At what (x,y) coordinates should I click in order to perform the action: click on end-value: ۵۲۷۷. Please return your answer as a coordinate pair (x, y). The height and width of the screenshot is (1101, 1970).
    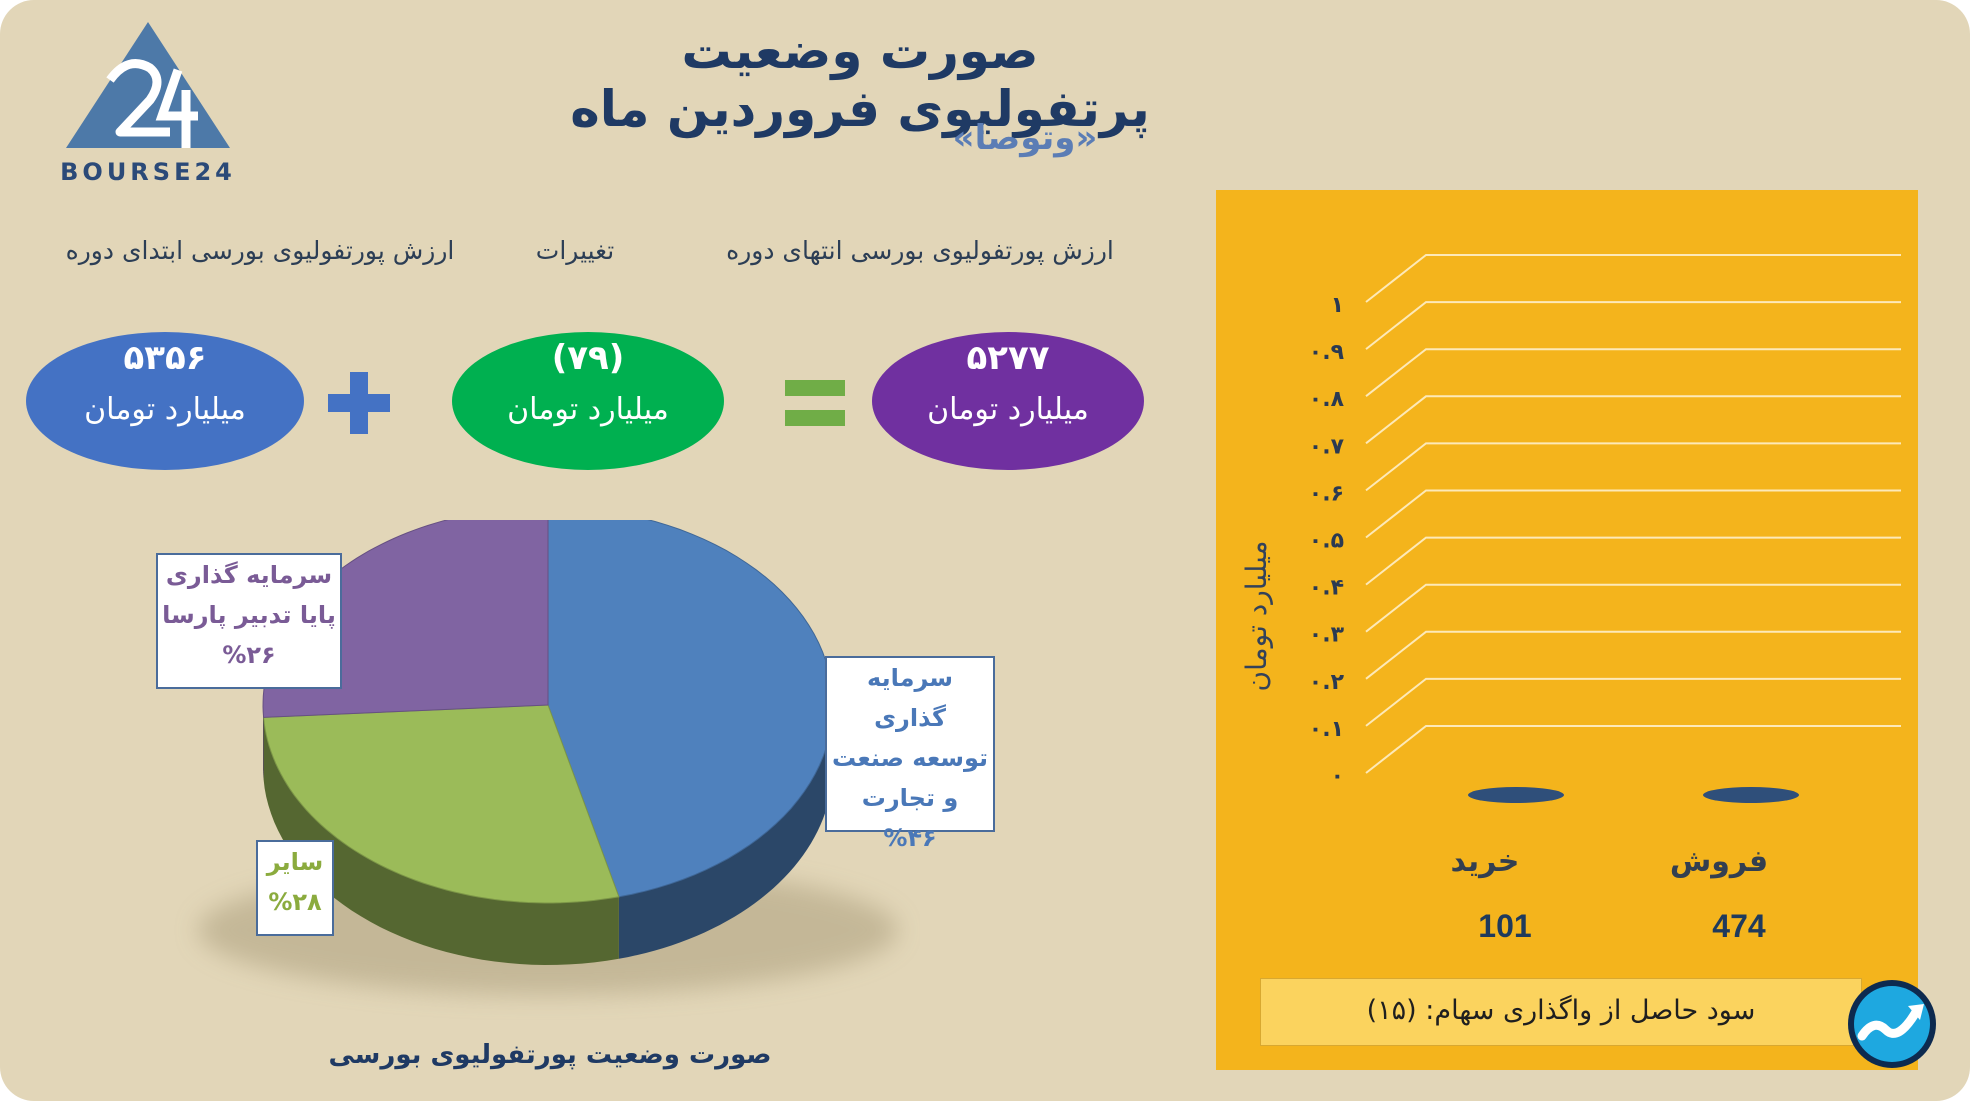
    Looking at the image, I should click on (1008, 358).